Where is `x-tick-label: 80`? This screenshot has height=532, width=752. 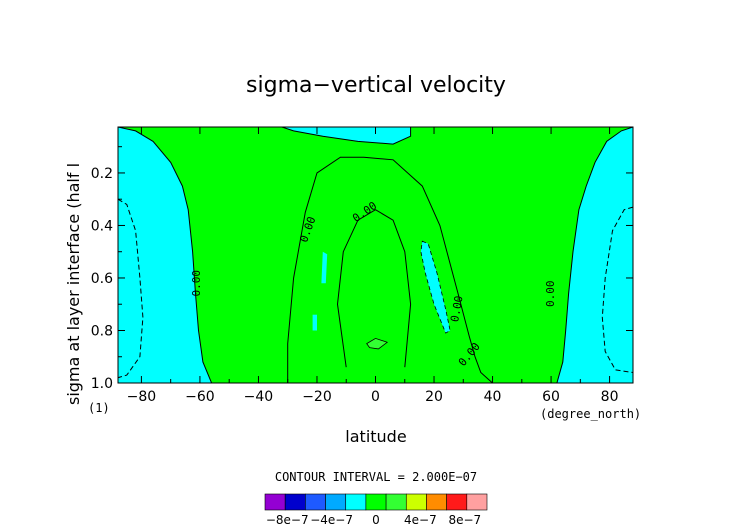
x-tick-label: 80 is located at coordinates (610, 397).